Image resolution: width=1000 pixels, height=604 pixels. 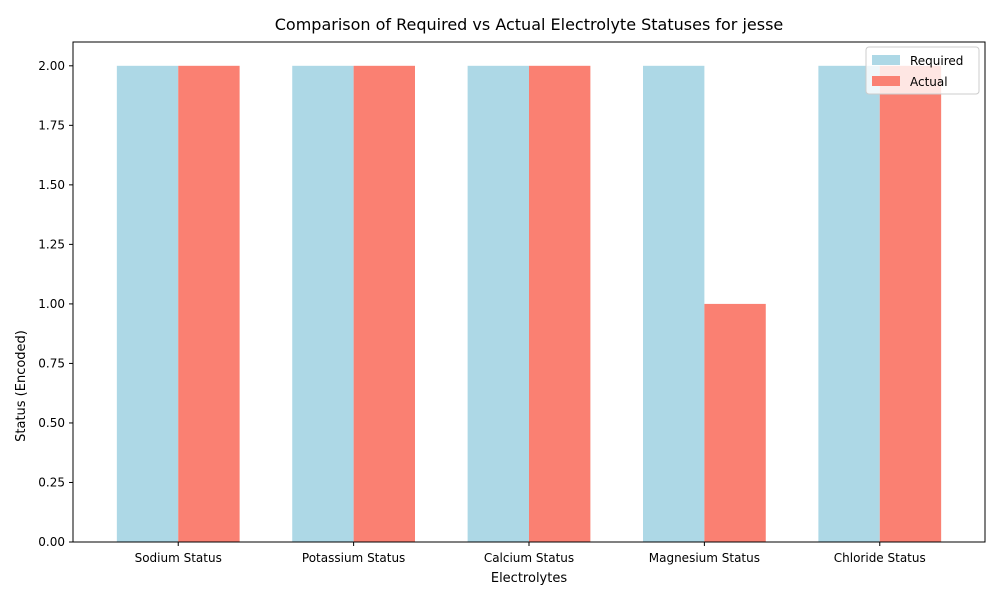 What do you see at coordinates (929, 82) in the screenshot?
I see `legend-label-actual: Actual` at bounding box center [929, 82].